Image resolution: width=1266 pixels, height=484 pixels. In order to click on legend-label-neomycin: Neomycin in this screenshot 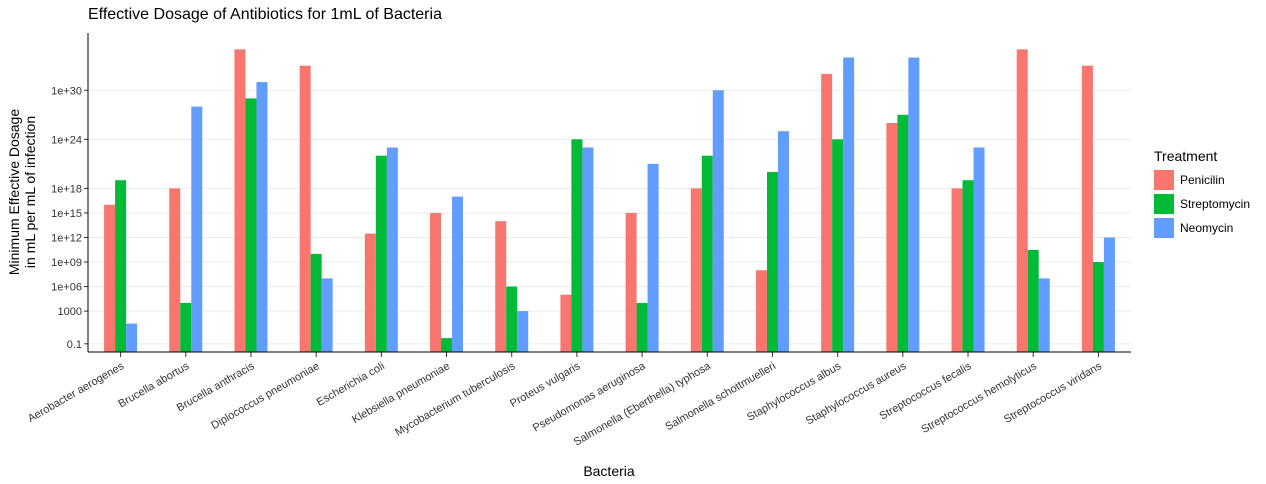, I will do `click(1207, 228)`.